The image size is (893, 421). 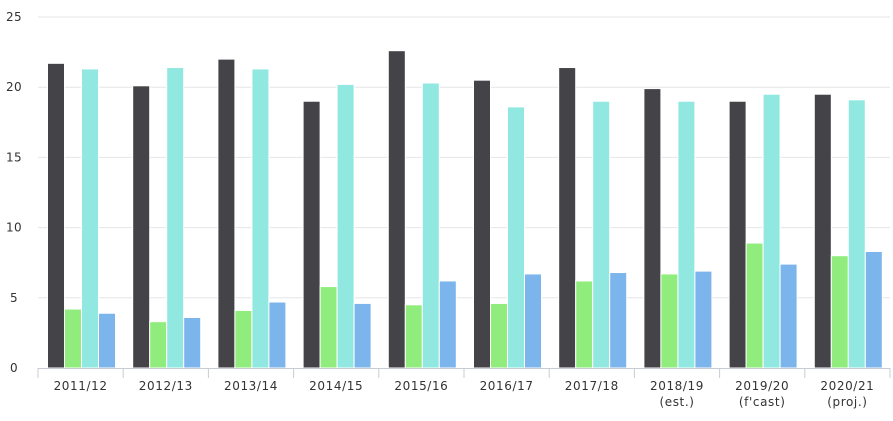 What do you see at coordinates (762, 402) in the screenshot?
I see `x-tick-label: (f'cast)` at bounding box center [762, 402].